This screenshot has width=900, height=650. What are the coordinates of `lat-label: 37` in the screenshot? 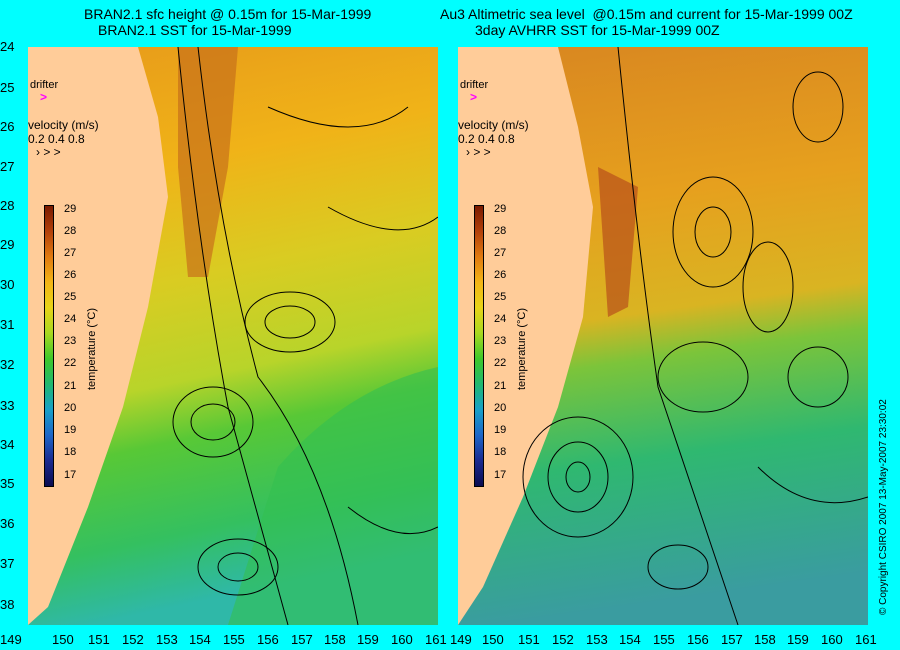 It's located at (7, 563).